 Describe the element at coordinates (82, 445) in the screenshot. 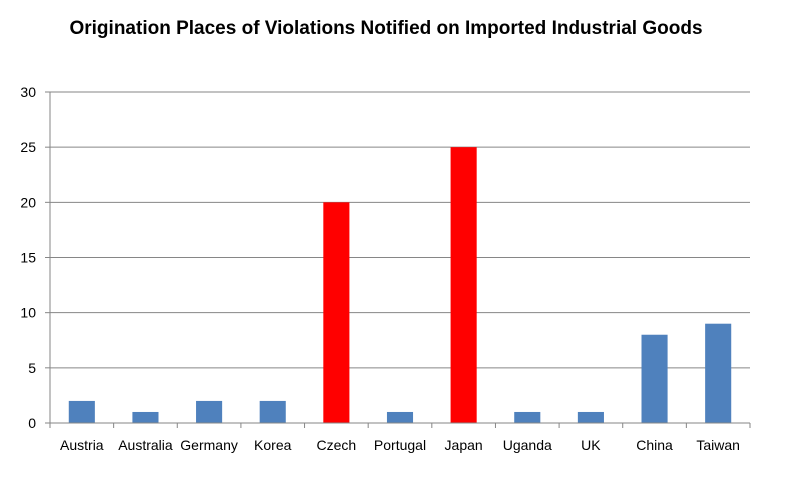

I see `x-tick-label: Austria` at that location.